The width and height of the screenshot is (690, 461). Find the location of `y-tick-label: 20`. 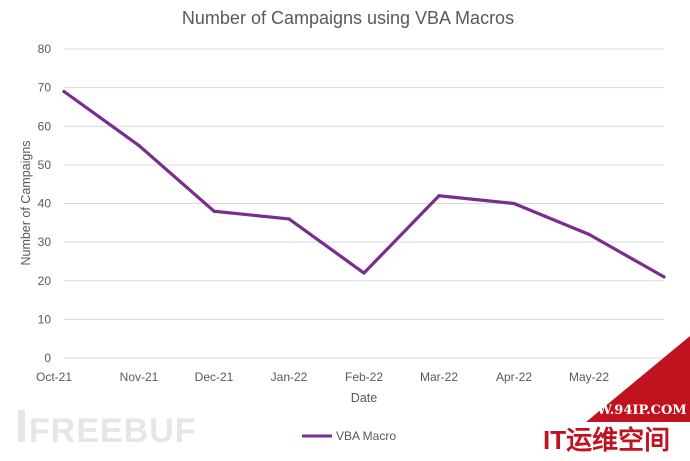

y-tick-label: 20 is located at coordinates (45, 281).